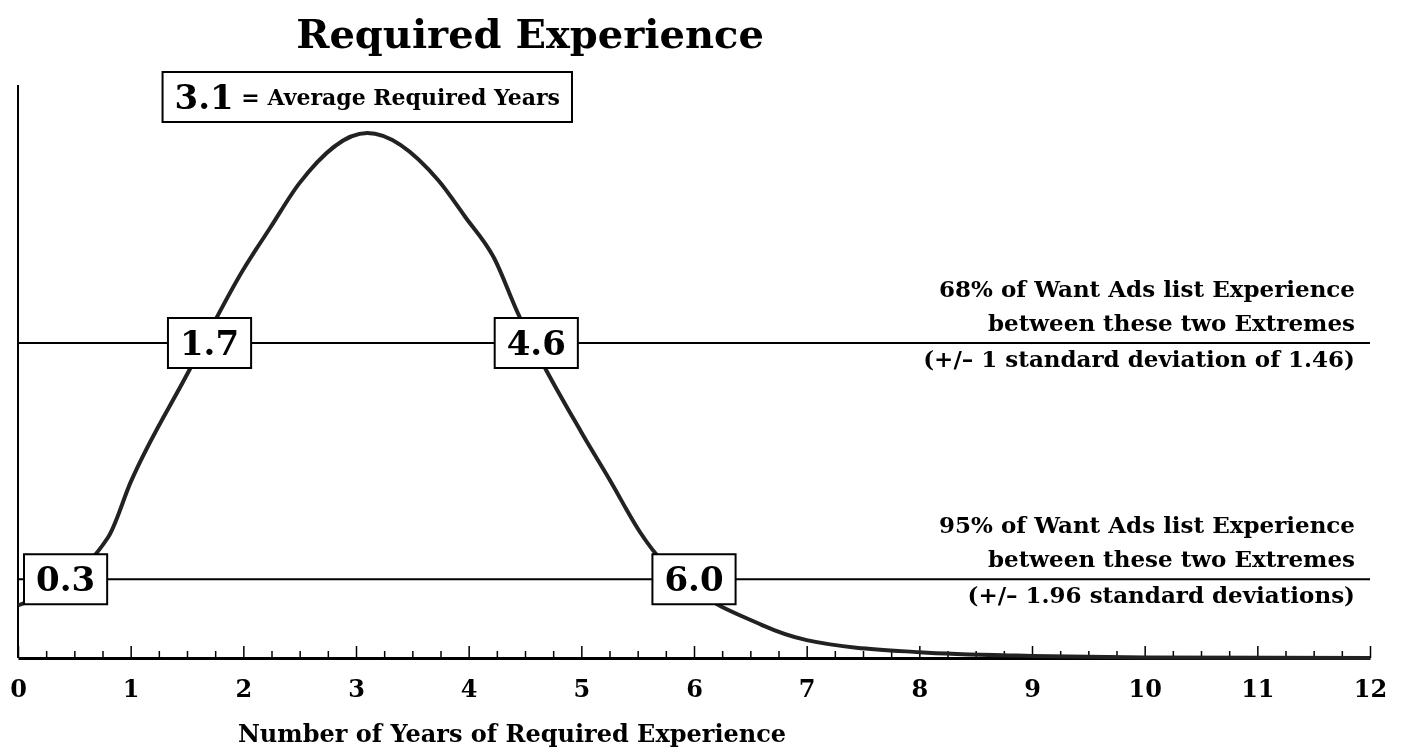 The image size is (1402, 753). I want to click on x-tick-label: 10, so click(1145, 689).